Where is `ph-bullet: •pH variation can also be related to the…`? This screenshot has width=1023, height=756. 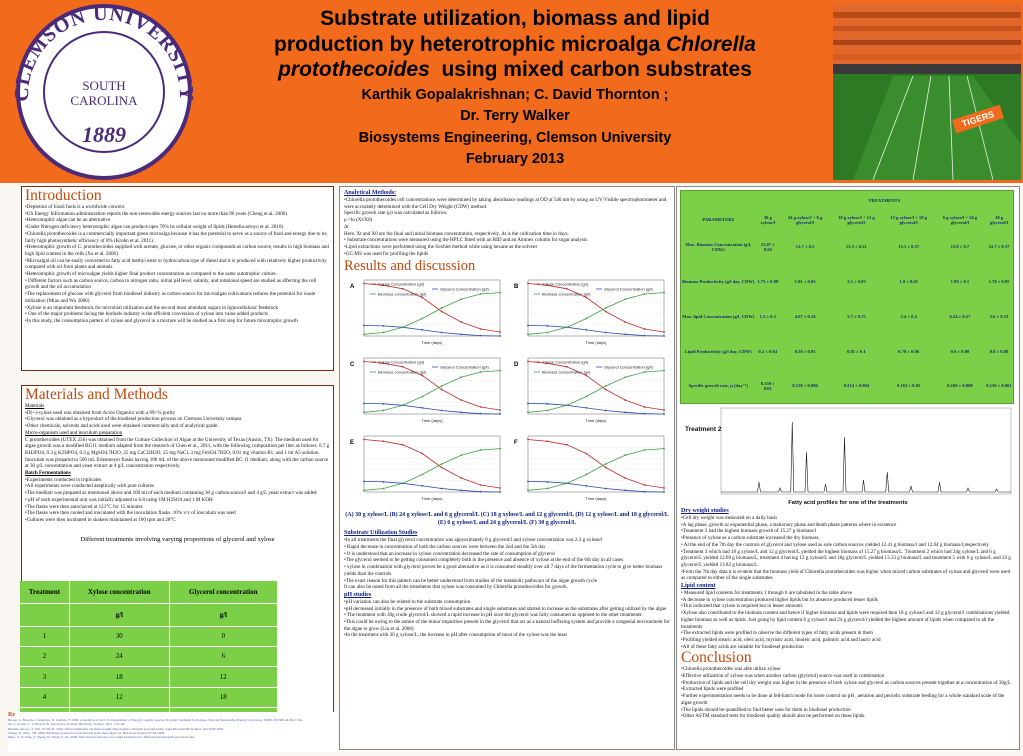
ph-bullet: •pH variation can also be related to the… is located at coordinates (407, 601).